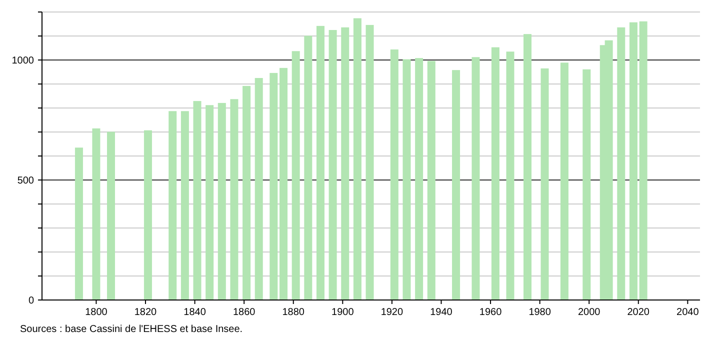 The width and height of the screenshot is (710, 340). Describe the element at coordinates (195, 312) in the screenshot. I see `x-tick-label: 1840` at that location.